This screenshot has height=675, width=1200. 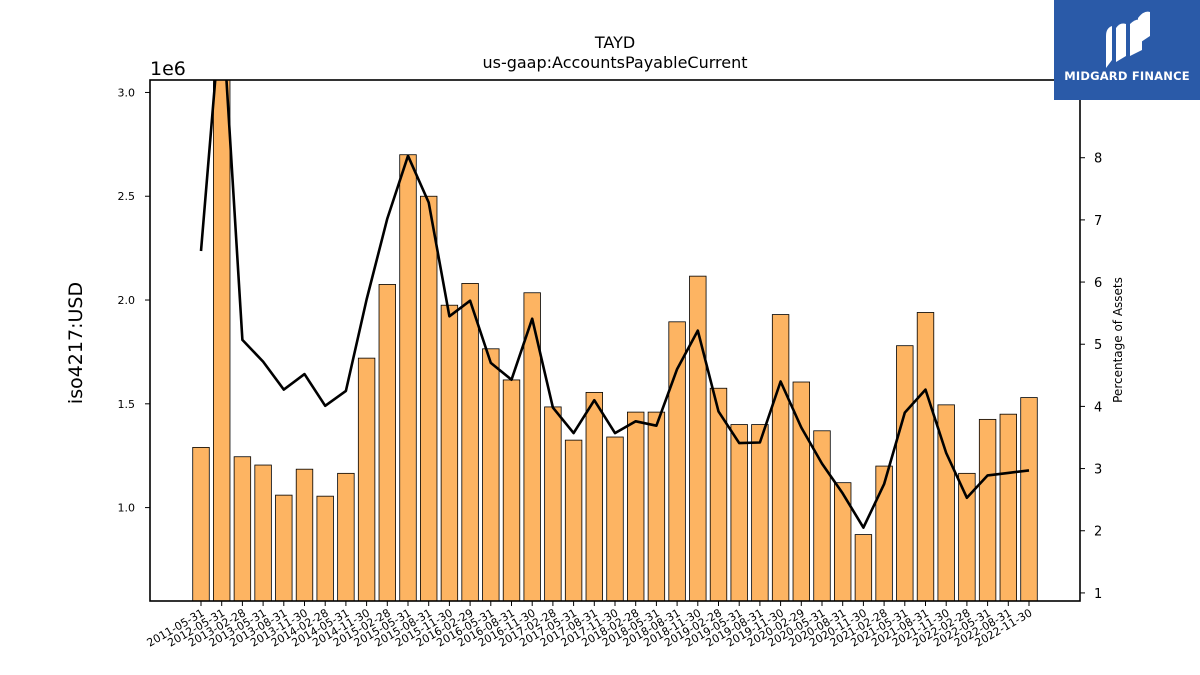 I want to click on y2-tick-label: 2, so click(x=1098, y=532).